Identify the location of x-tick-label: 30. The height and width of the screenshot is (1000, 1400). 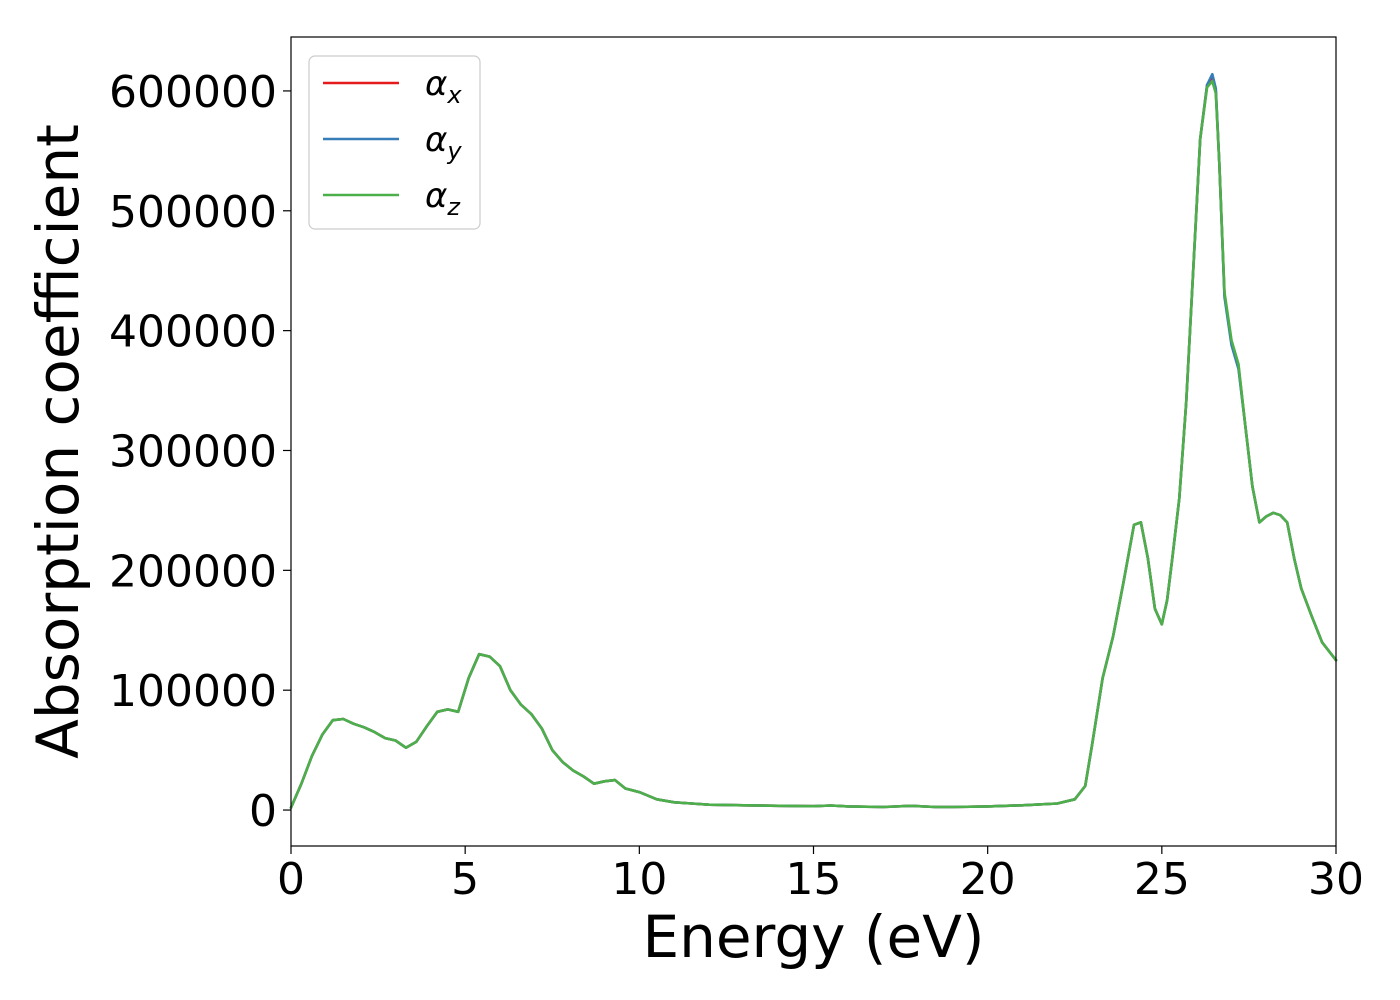
(1336, 879).